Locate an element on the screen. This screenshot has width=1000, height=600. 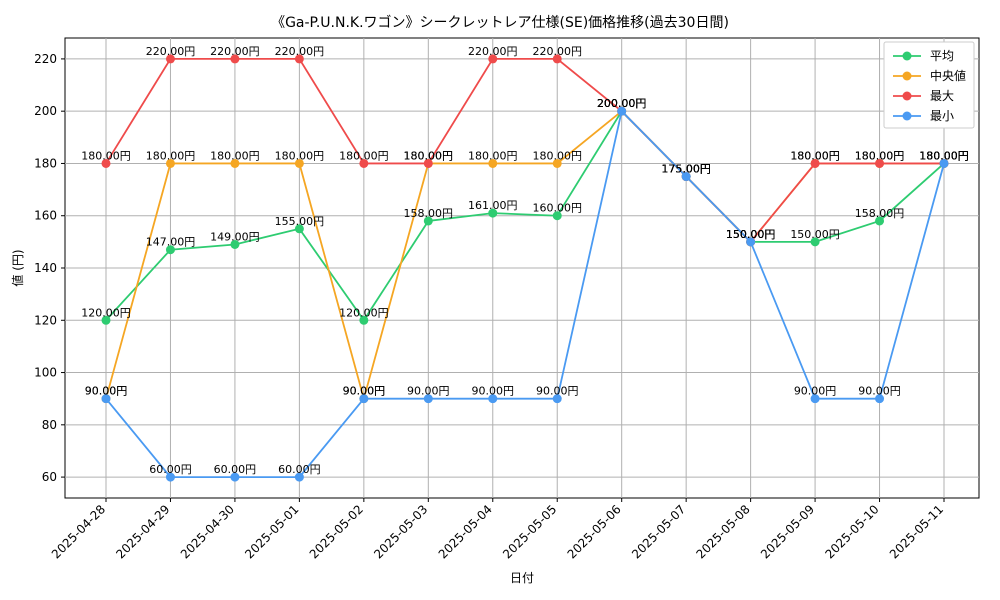
data-label: 149.00円 is located at coordinates (235, 236).